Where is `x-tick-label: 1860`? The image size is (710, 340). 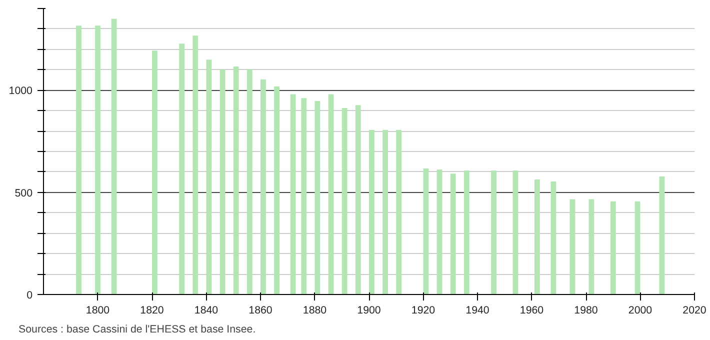
x-tick-label: 1860 is located at coordinates (260, 310).